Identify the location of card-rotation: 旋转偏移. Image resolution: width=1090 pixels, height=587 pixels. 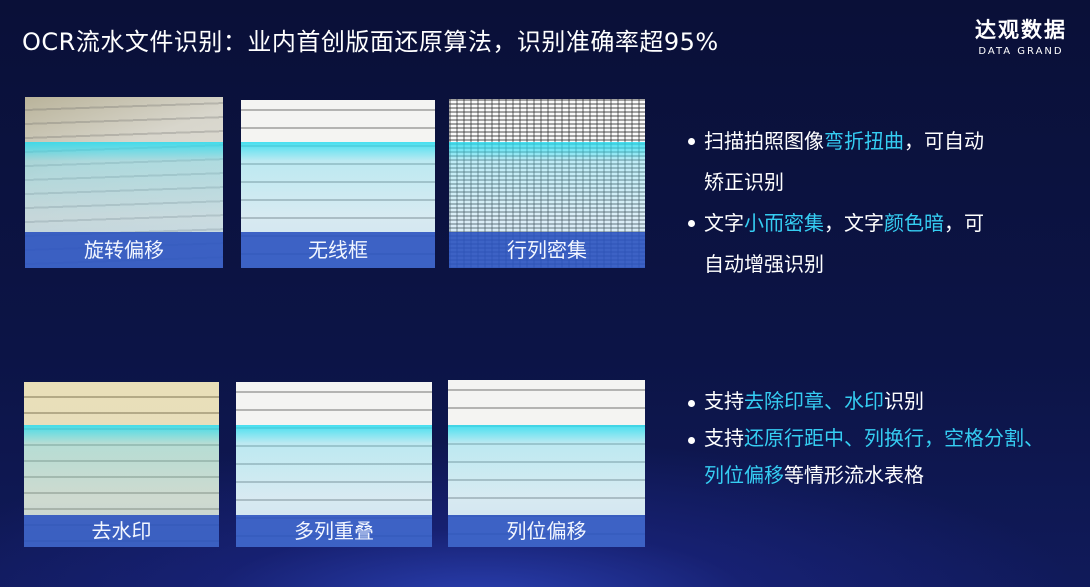
(124, 182).